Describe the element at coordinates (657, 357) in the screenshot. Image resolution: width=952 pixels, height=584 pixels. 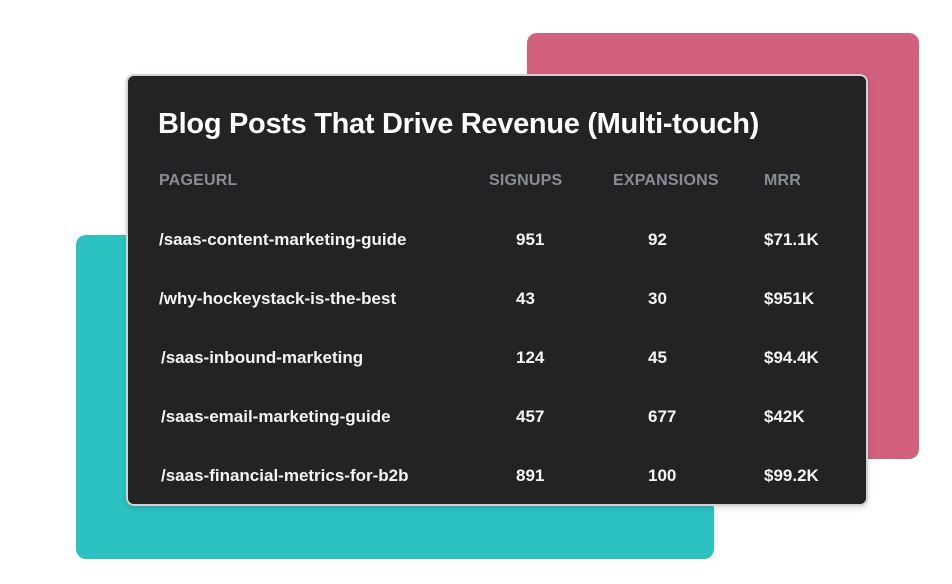
I see `table-row-expansions: 45` at that location.